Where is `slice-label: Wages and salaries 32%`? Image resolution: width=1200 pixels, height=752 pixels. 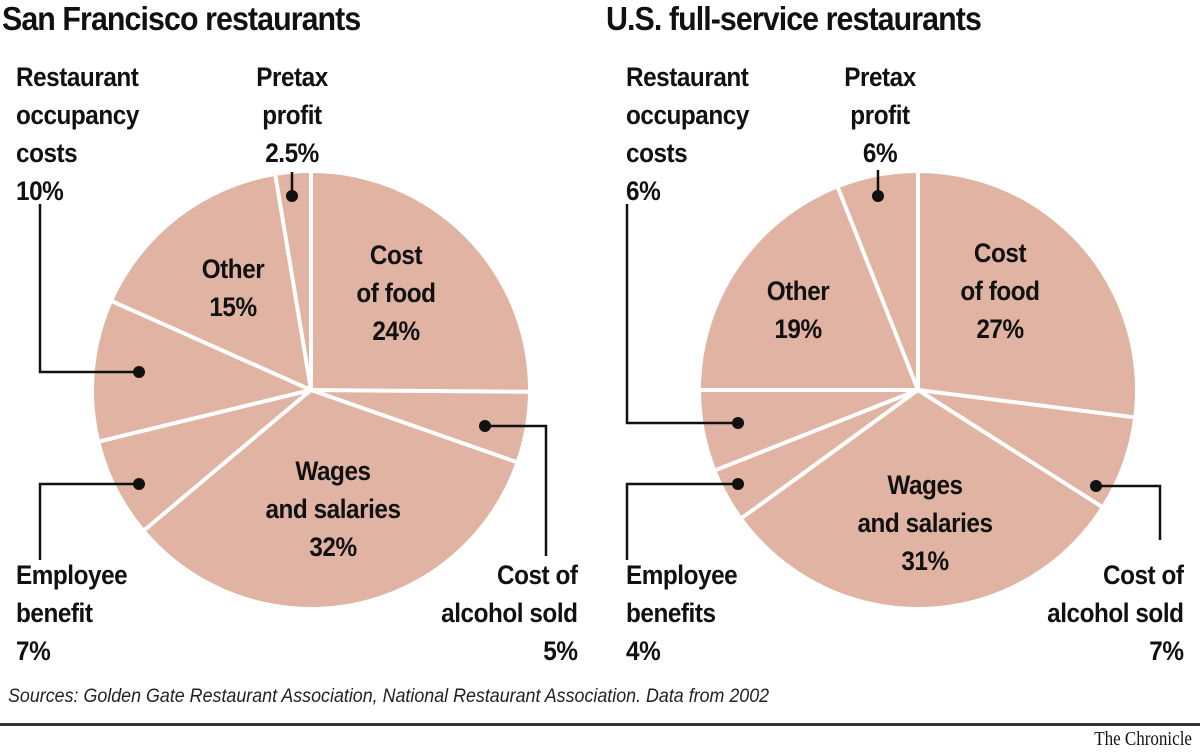
slice-label: Wages and salaries 32% is located at coordinates (333, 509).